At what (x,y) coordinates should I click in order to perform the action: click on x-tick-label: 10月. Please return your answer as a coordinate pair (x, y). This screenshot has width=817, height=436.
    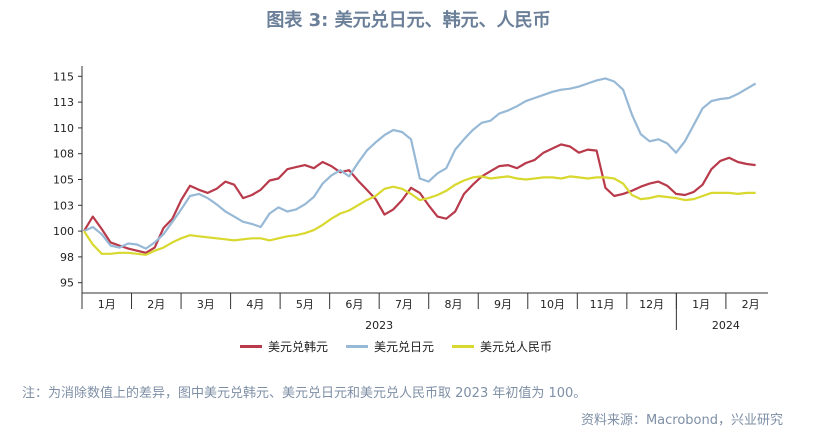
    Looking at the image, I should click on (552, 304).